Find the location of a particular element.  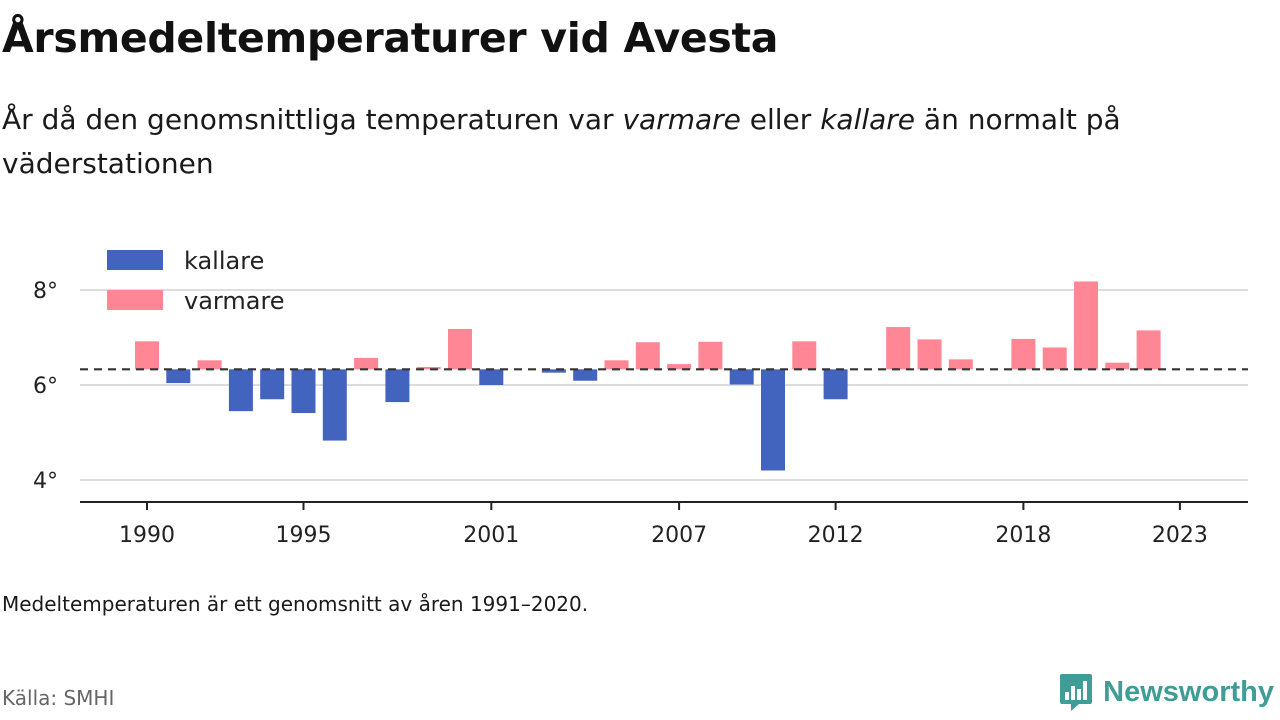

y-tick-label: 8° is located at coordinates (45, 291).